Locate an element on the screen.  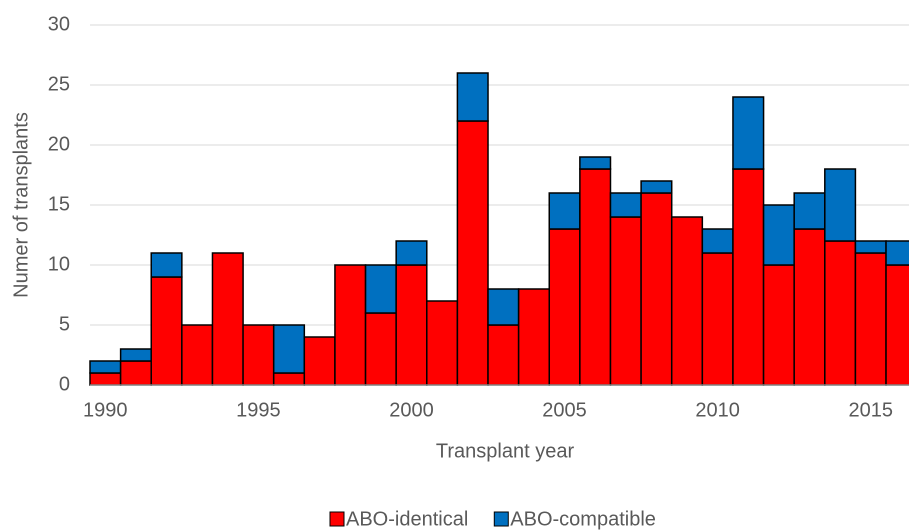
x-tick-label: 2010 is located at coordinates (717, 410).